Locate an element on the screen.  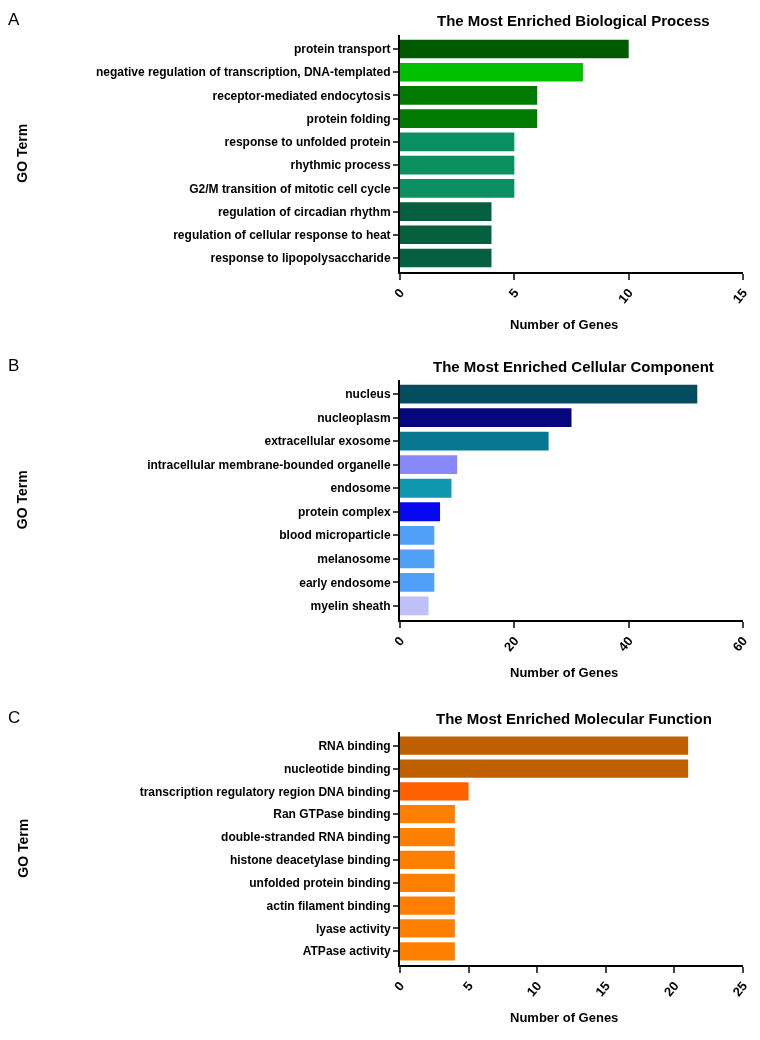
y-tick-label: regulation of cellular response to heat is located at coordinates (282, 235).